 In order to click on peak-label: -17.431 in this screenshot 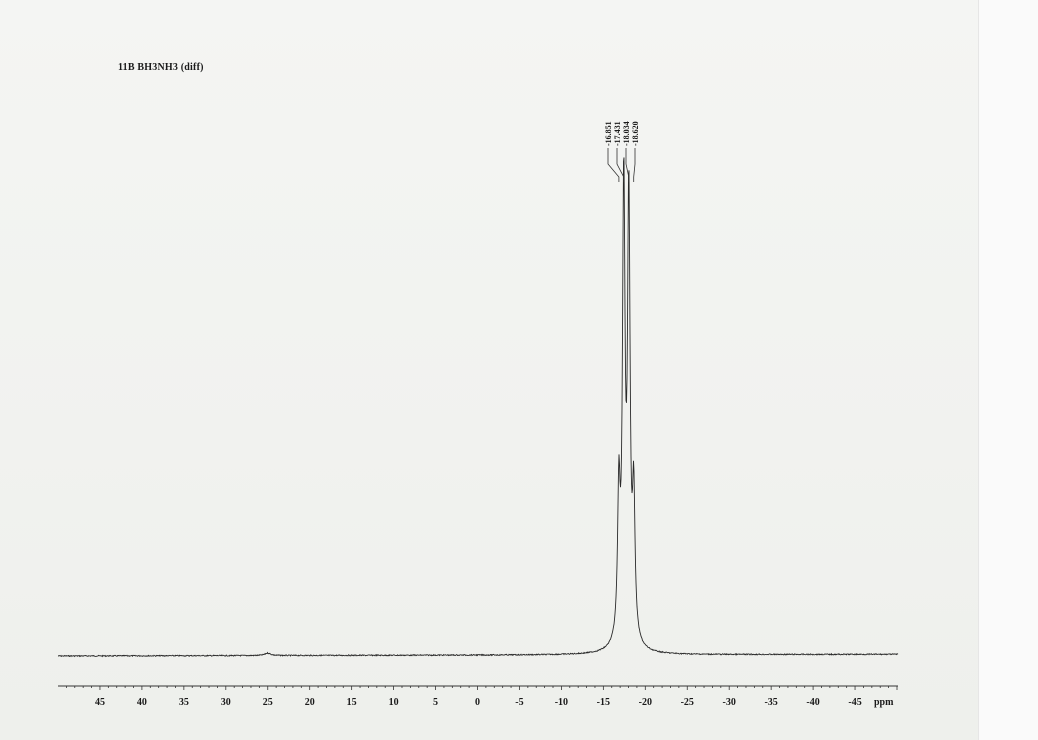, I will do `click(617, 133)`.